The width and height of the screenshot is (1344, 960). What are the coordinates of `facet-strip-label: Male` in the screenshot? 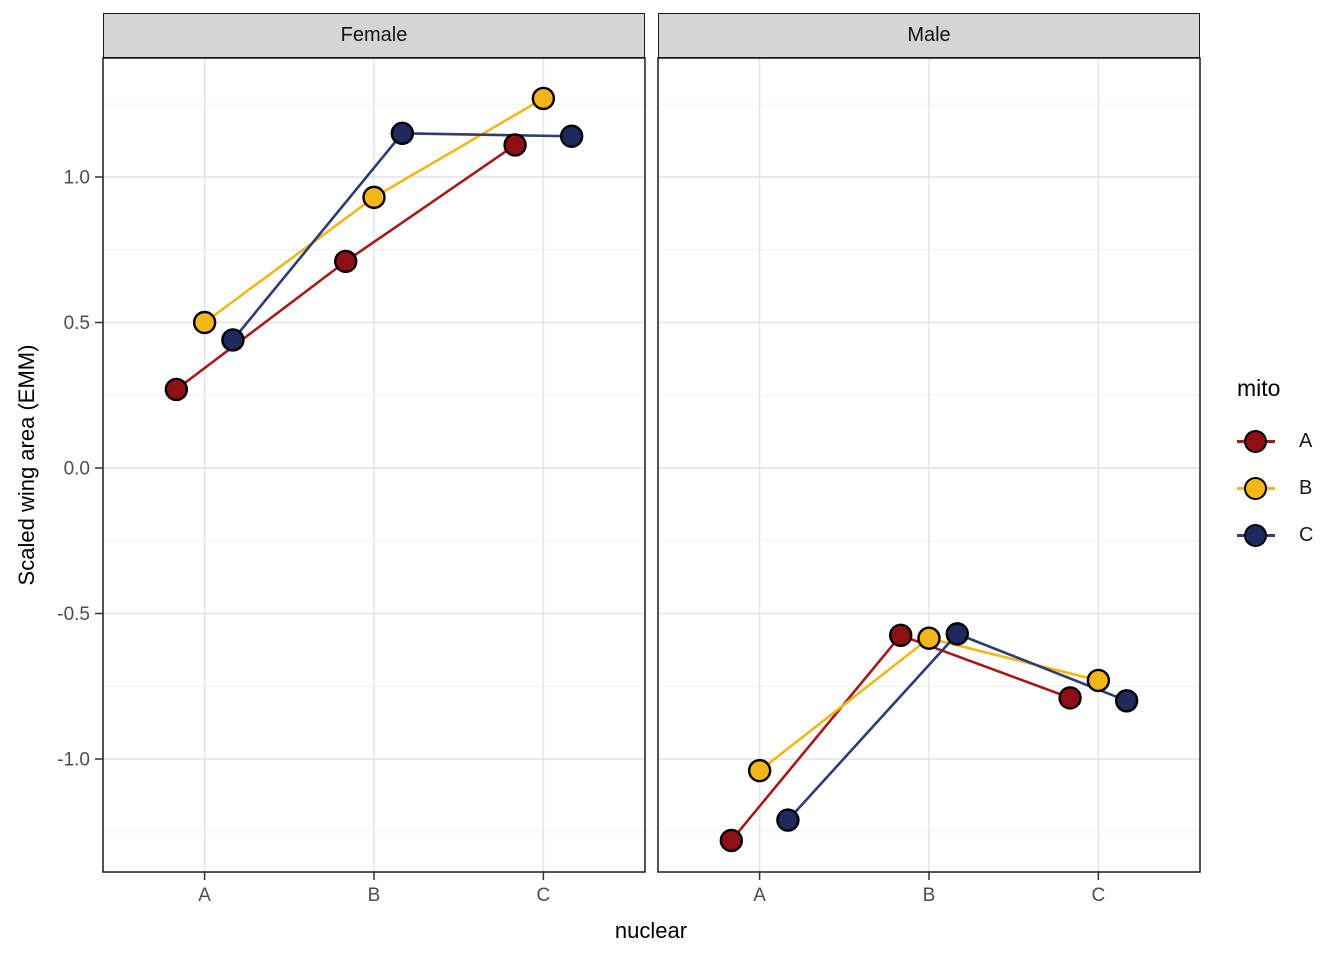 It's located at (929, 35).